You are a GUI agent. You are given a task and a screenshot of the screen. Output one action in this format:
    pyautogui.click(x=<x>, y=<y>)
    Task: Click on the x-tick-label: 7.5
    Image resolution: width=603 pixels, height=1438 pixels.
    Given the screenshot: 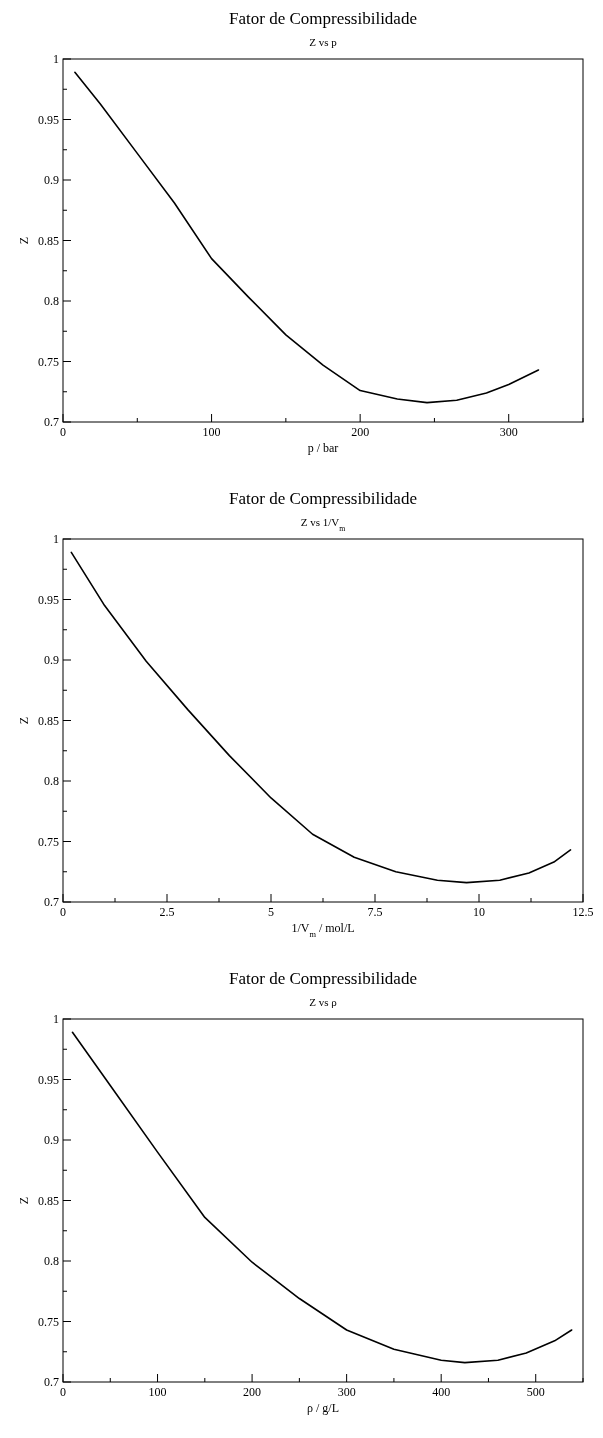 What is the action you would take?
    pyautogui.click(x=375, y=912)
    